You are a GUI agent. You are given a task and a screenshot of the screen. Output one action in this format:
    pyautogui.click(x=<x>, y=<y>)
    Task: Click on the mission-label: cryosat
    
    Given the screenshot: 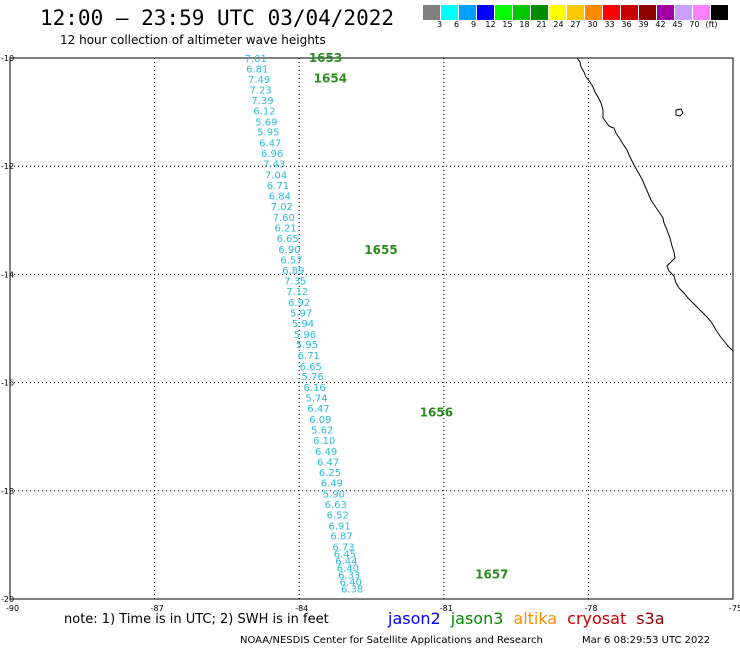 What is the action you would take?
    pyautogui.click(x=597, y=618)
    